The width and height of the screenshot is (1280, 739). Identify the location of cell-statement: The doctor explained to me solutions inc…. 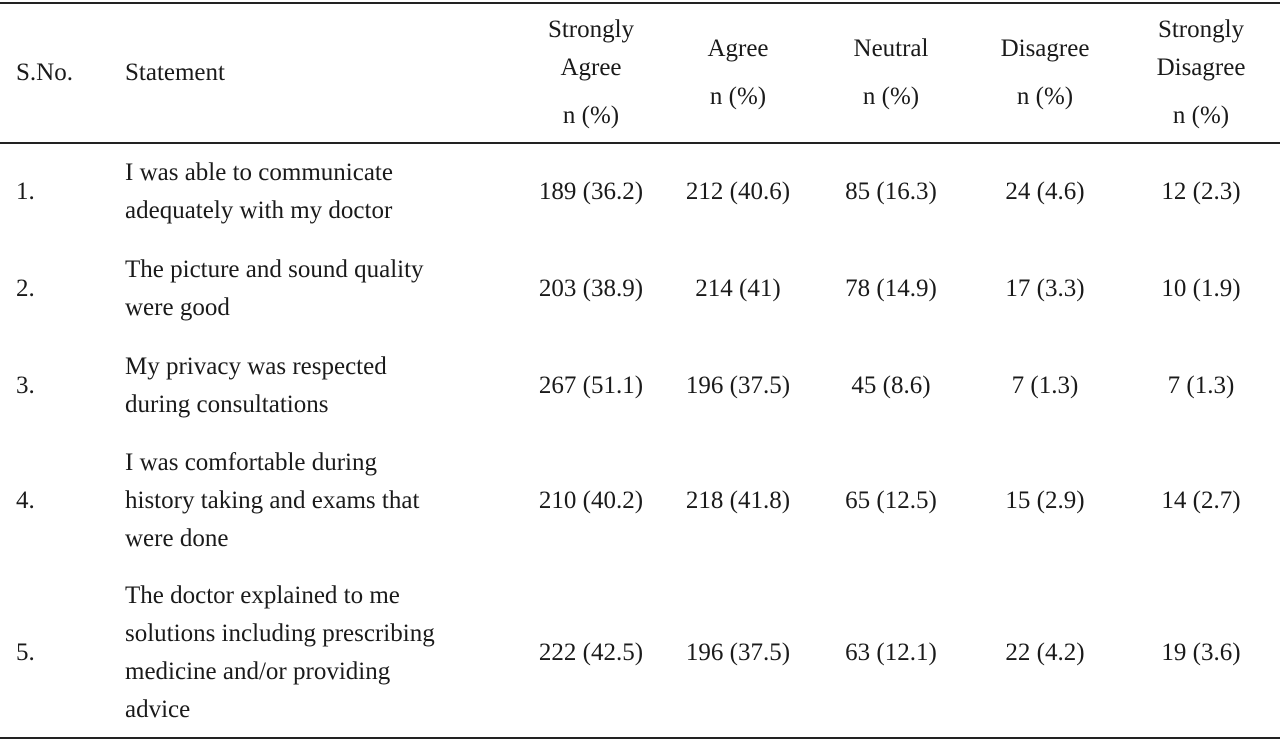
(322, 653).